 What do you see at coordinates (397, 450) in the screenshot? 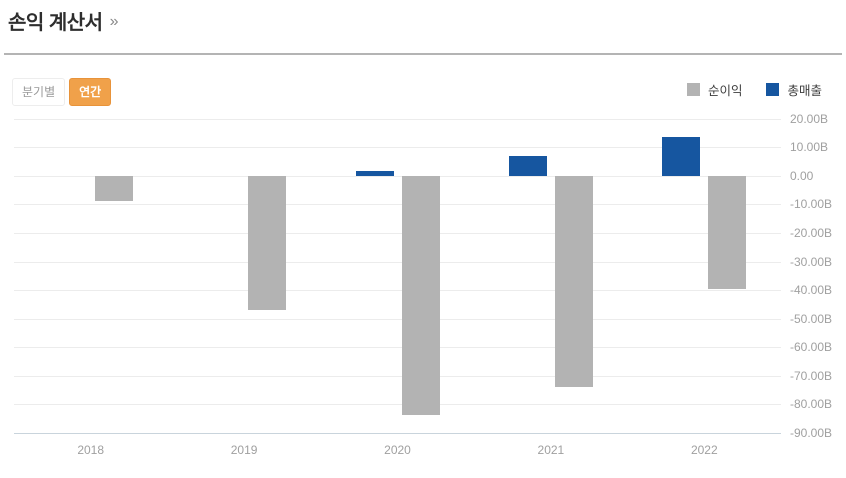
I see `x-tick-label: 2020` at bounding box center [397, 450].